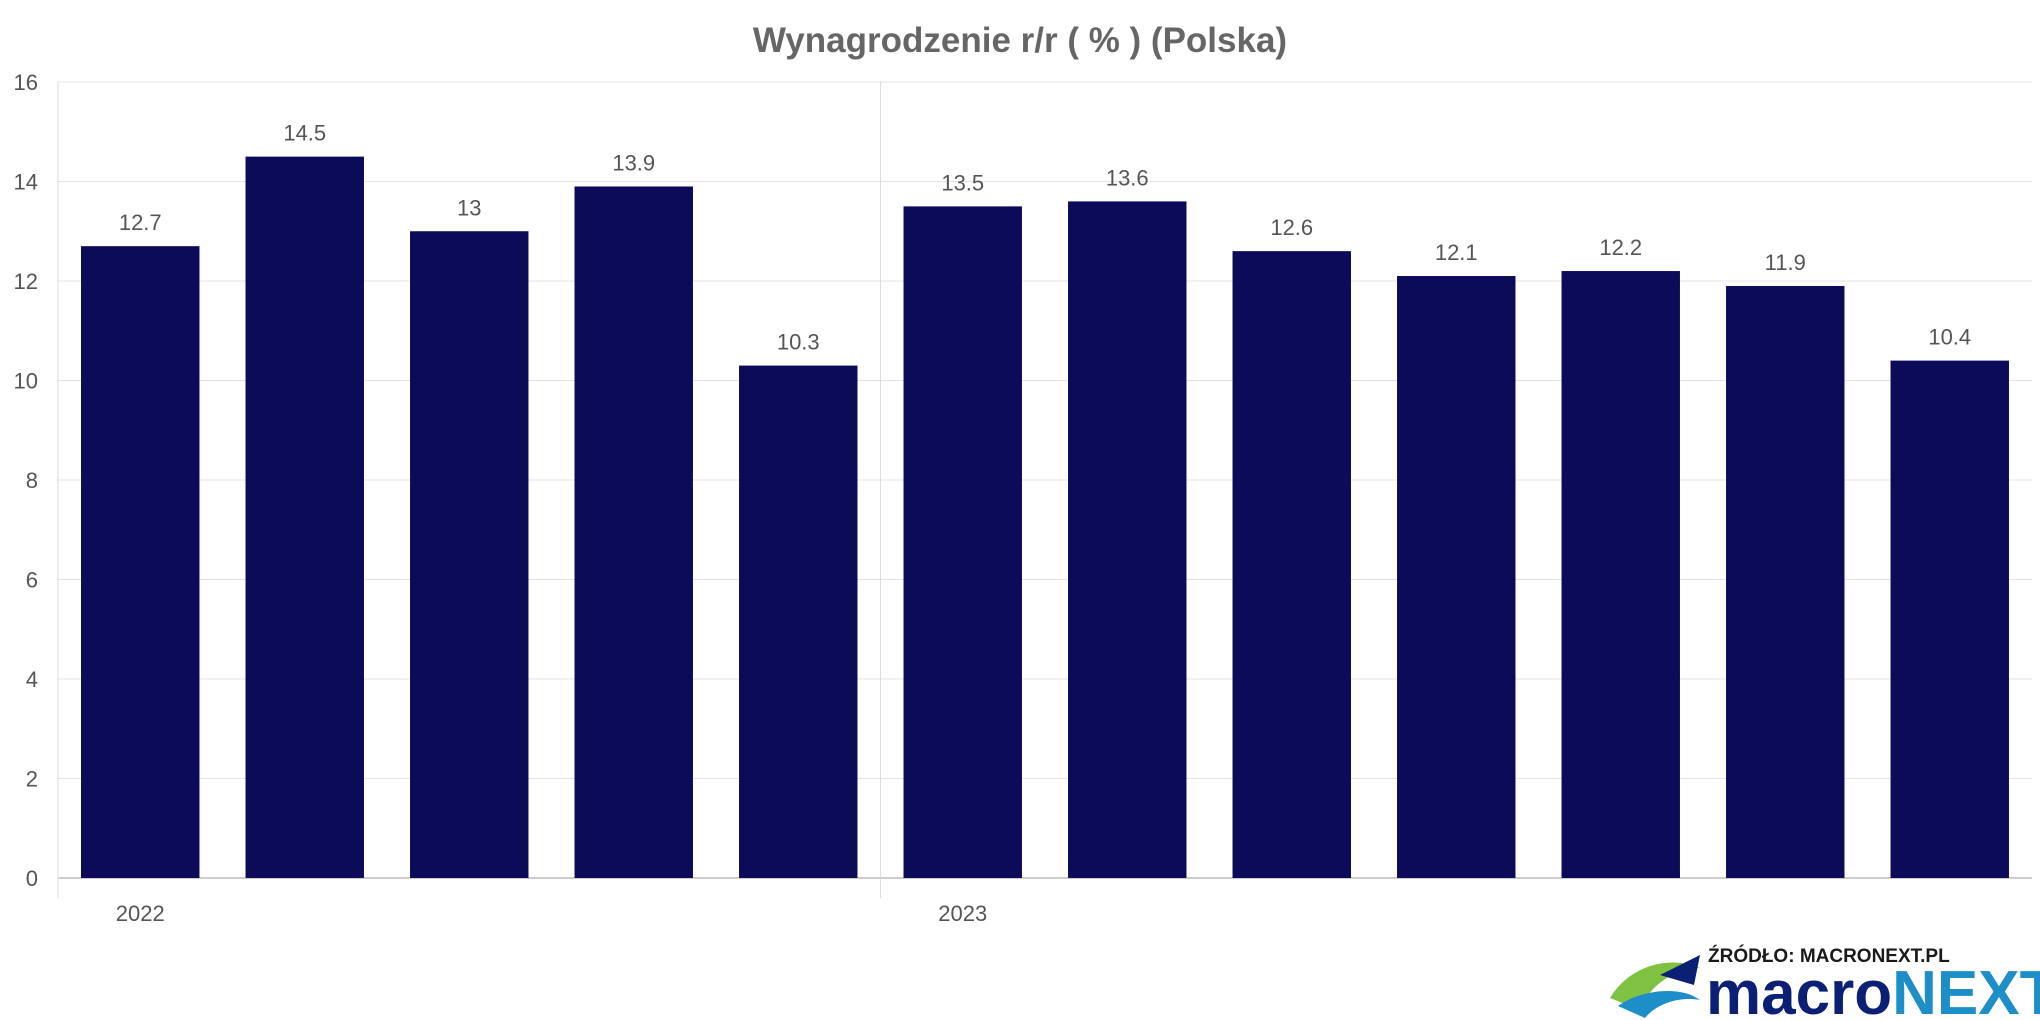 This screenshot has width=2040, height=1020. I want to click on logo-part-macro: macro, so click(1799, 989).